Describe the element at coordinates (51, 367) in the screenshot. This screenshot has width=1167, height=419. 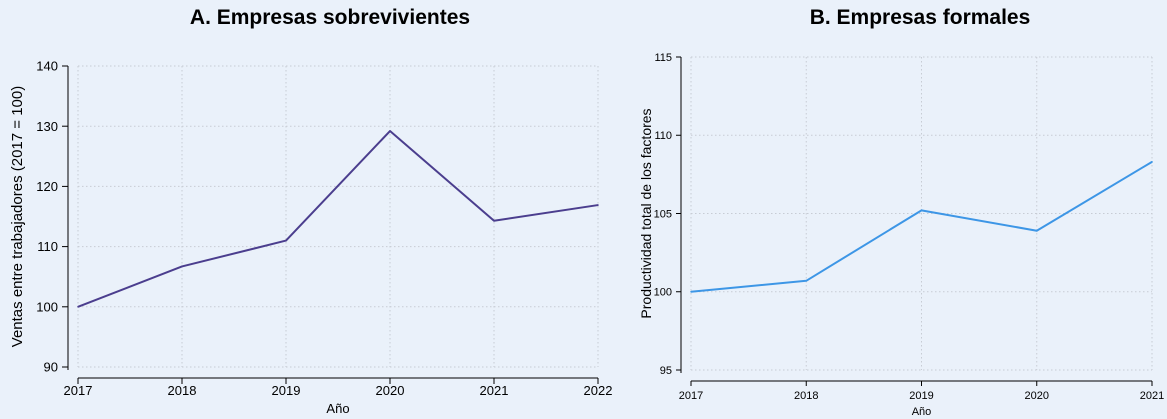
I see `y-tick-label: 90` at that location.